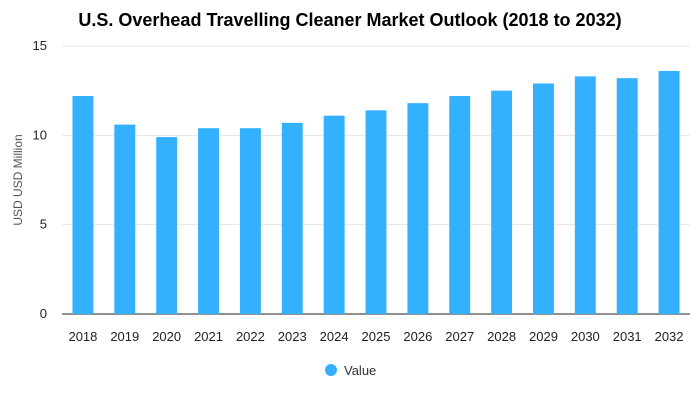 Image resolution: width=700 pixels, height=400 pixels. Describe the element at coordinates (331, 370) in the screenshot. I see `legend-swatch` at that location.